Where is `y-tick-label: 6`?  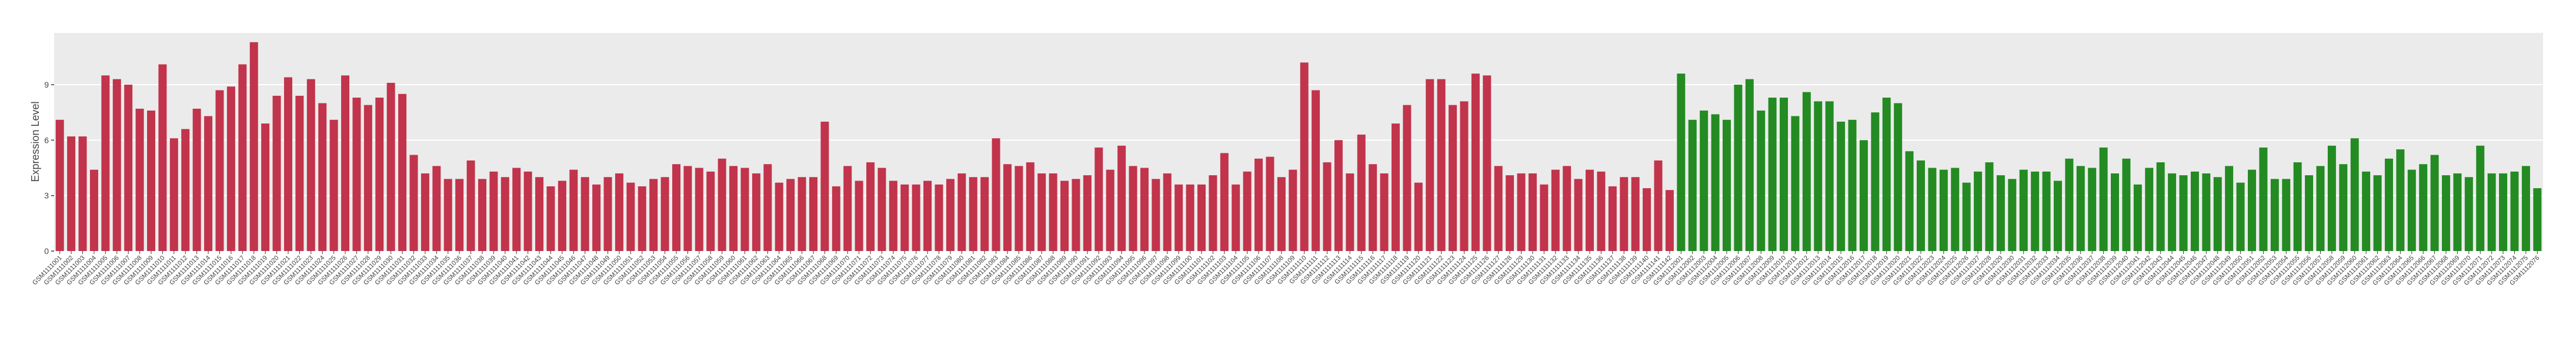 y-tick-label: 6 is located at coordinates (46, 140).